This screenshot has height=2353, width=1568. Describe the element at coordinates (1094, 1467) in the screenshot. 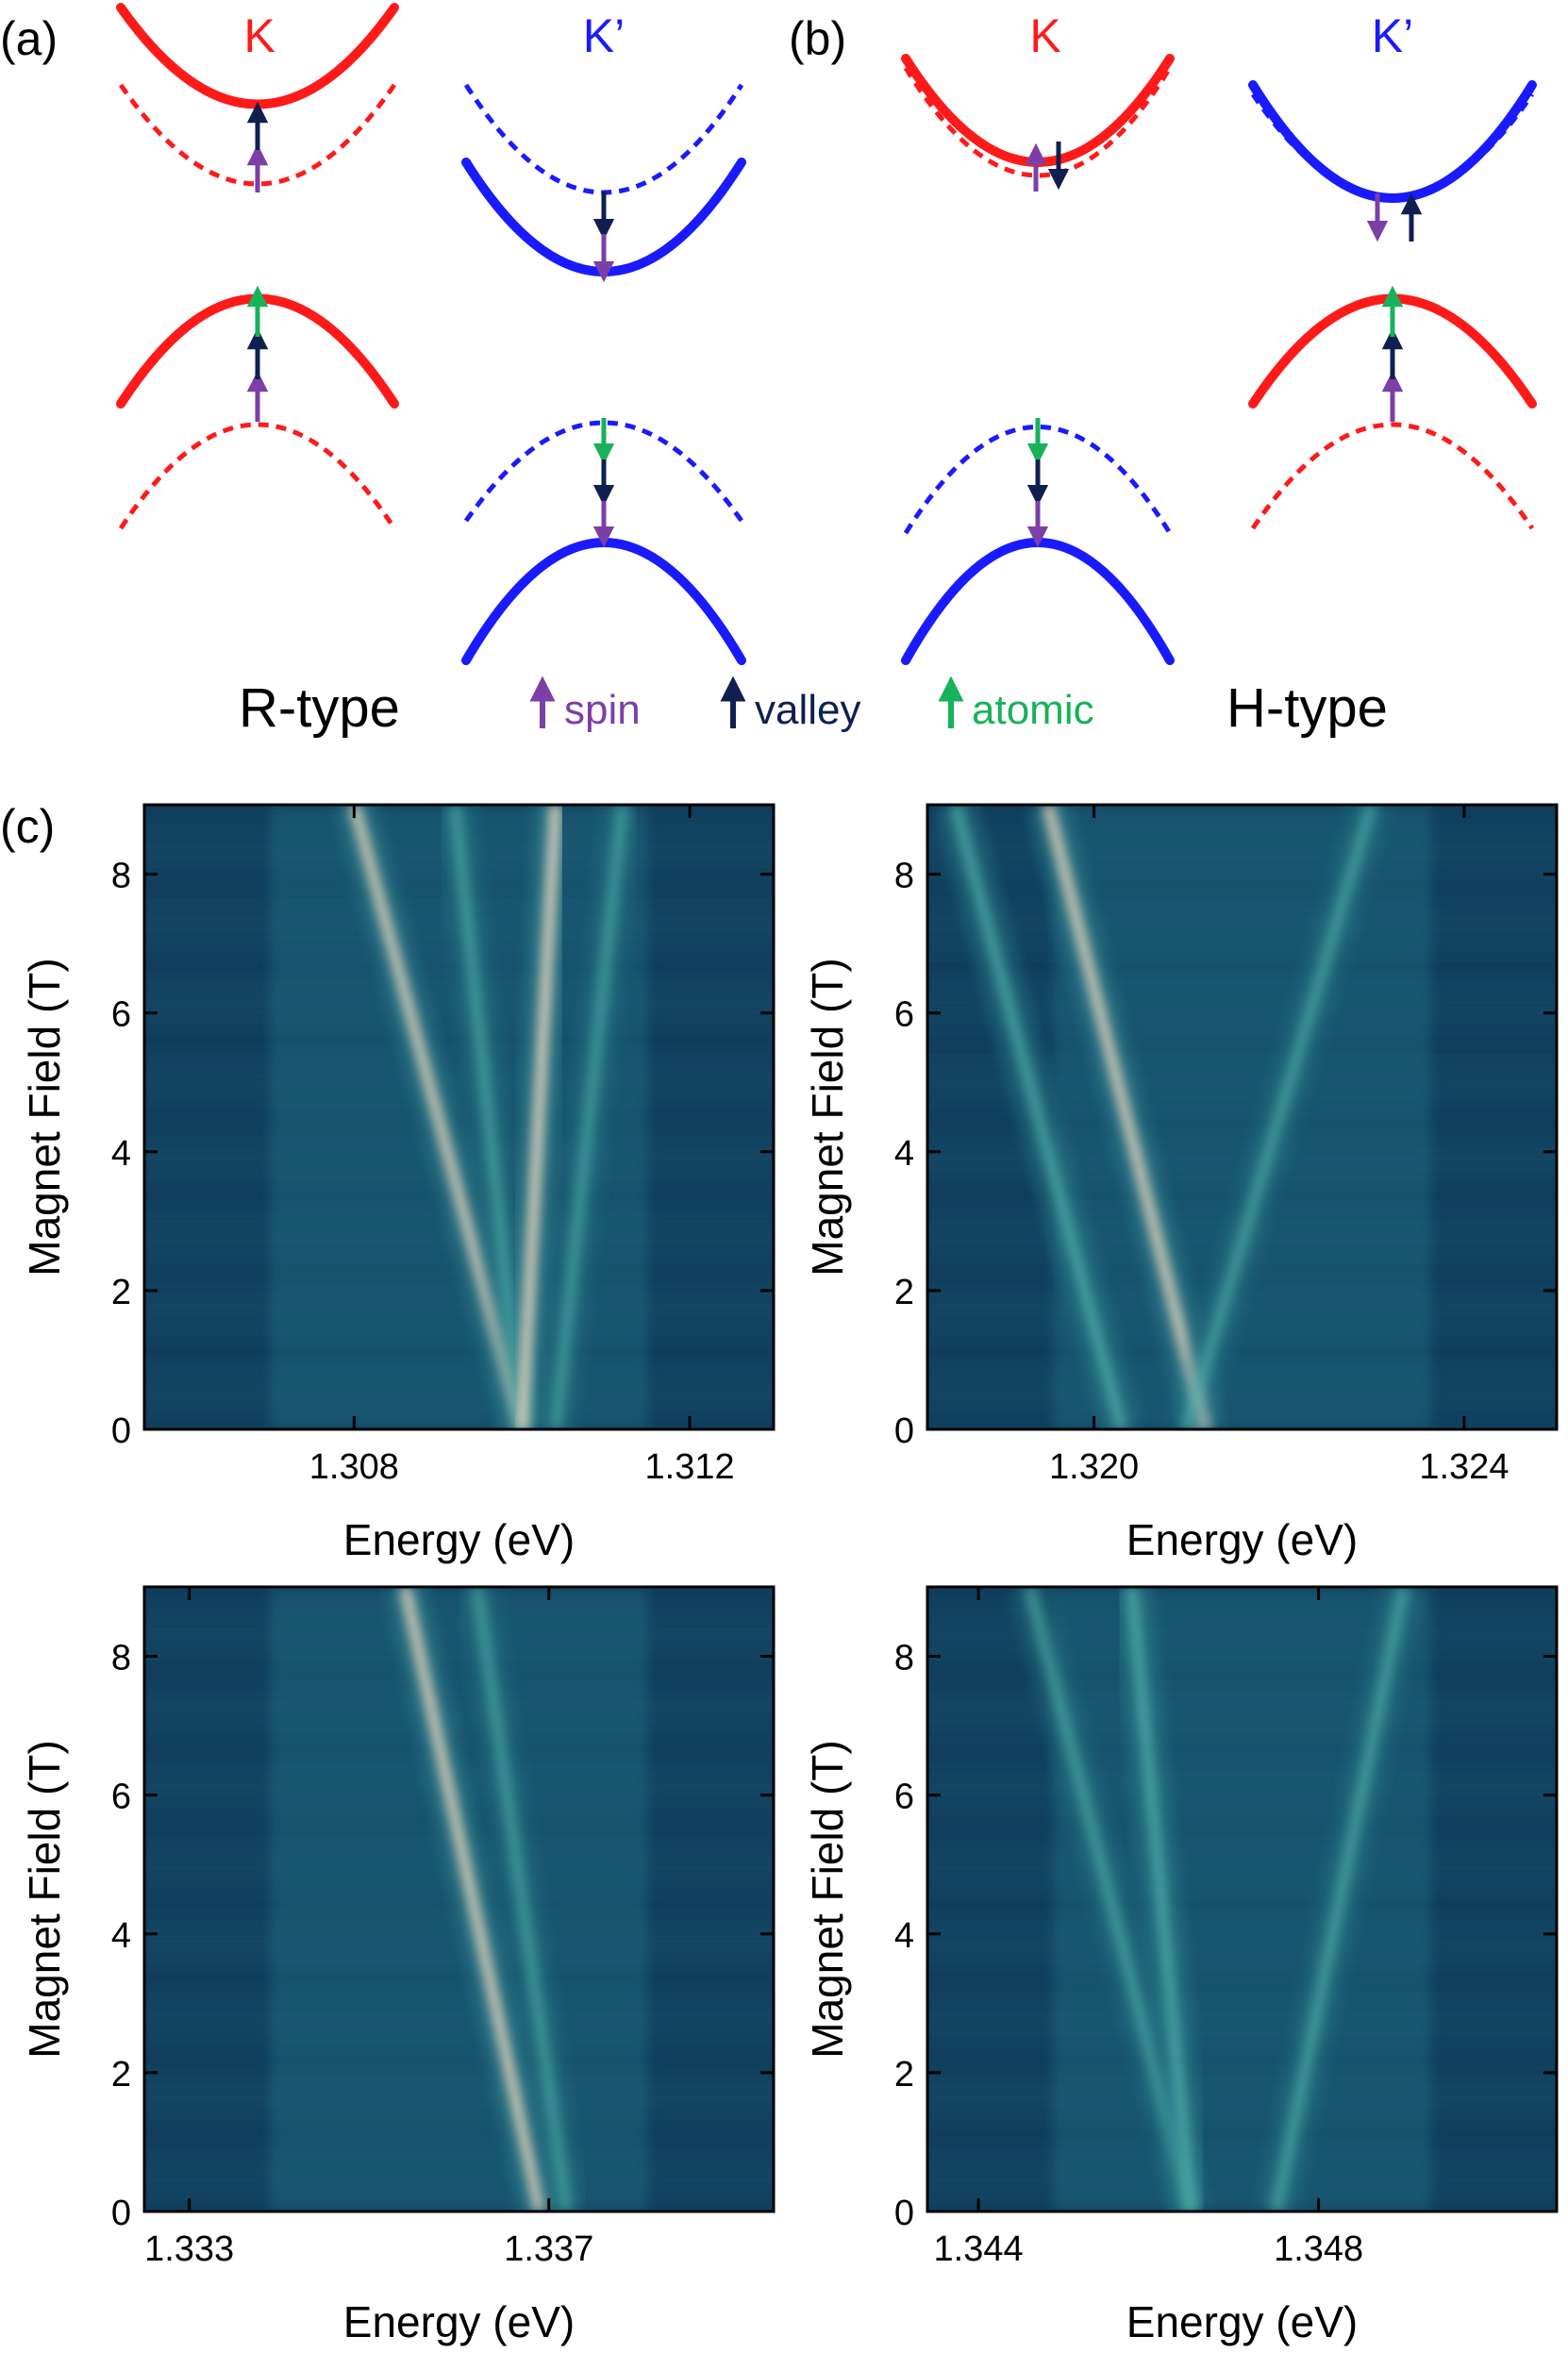

I see `x-tick-label: 1.320` at that location.